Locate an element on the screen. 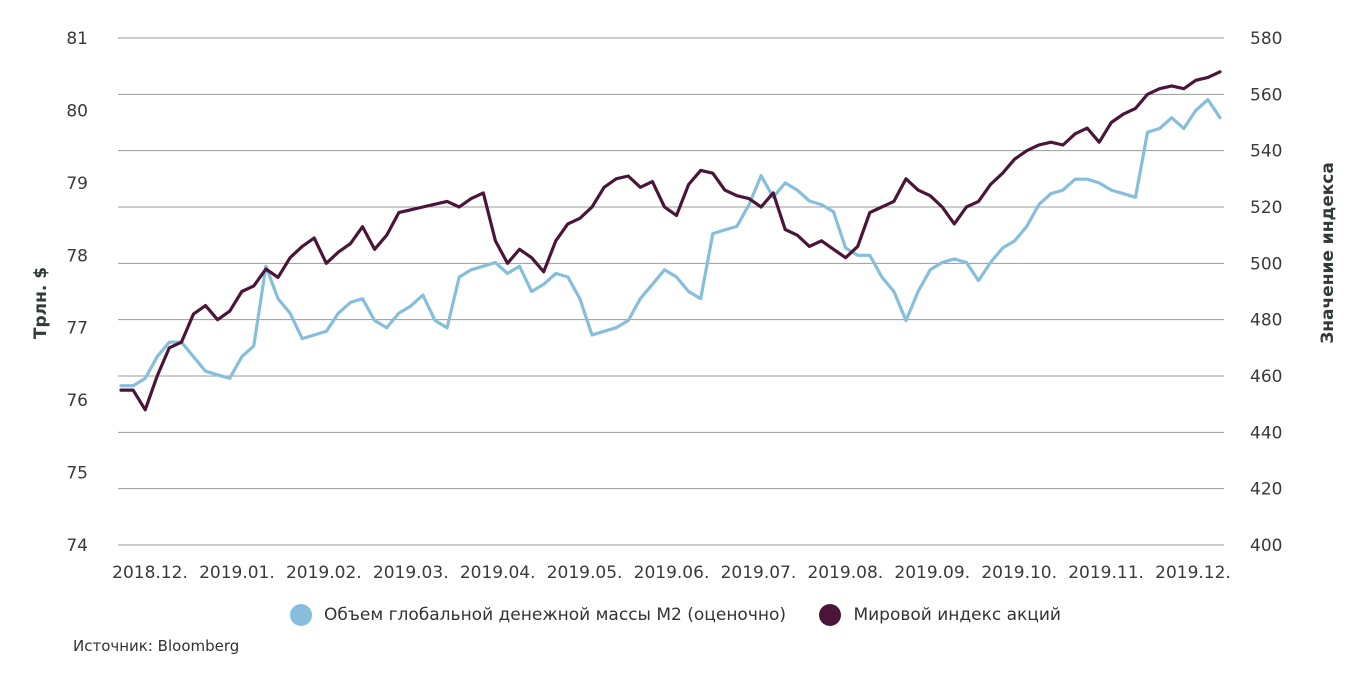 Image resolution: width=1351 pixels, height=690 pixels. left-tick-label: 78 is located at coordinates (77, 256).